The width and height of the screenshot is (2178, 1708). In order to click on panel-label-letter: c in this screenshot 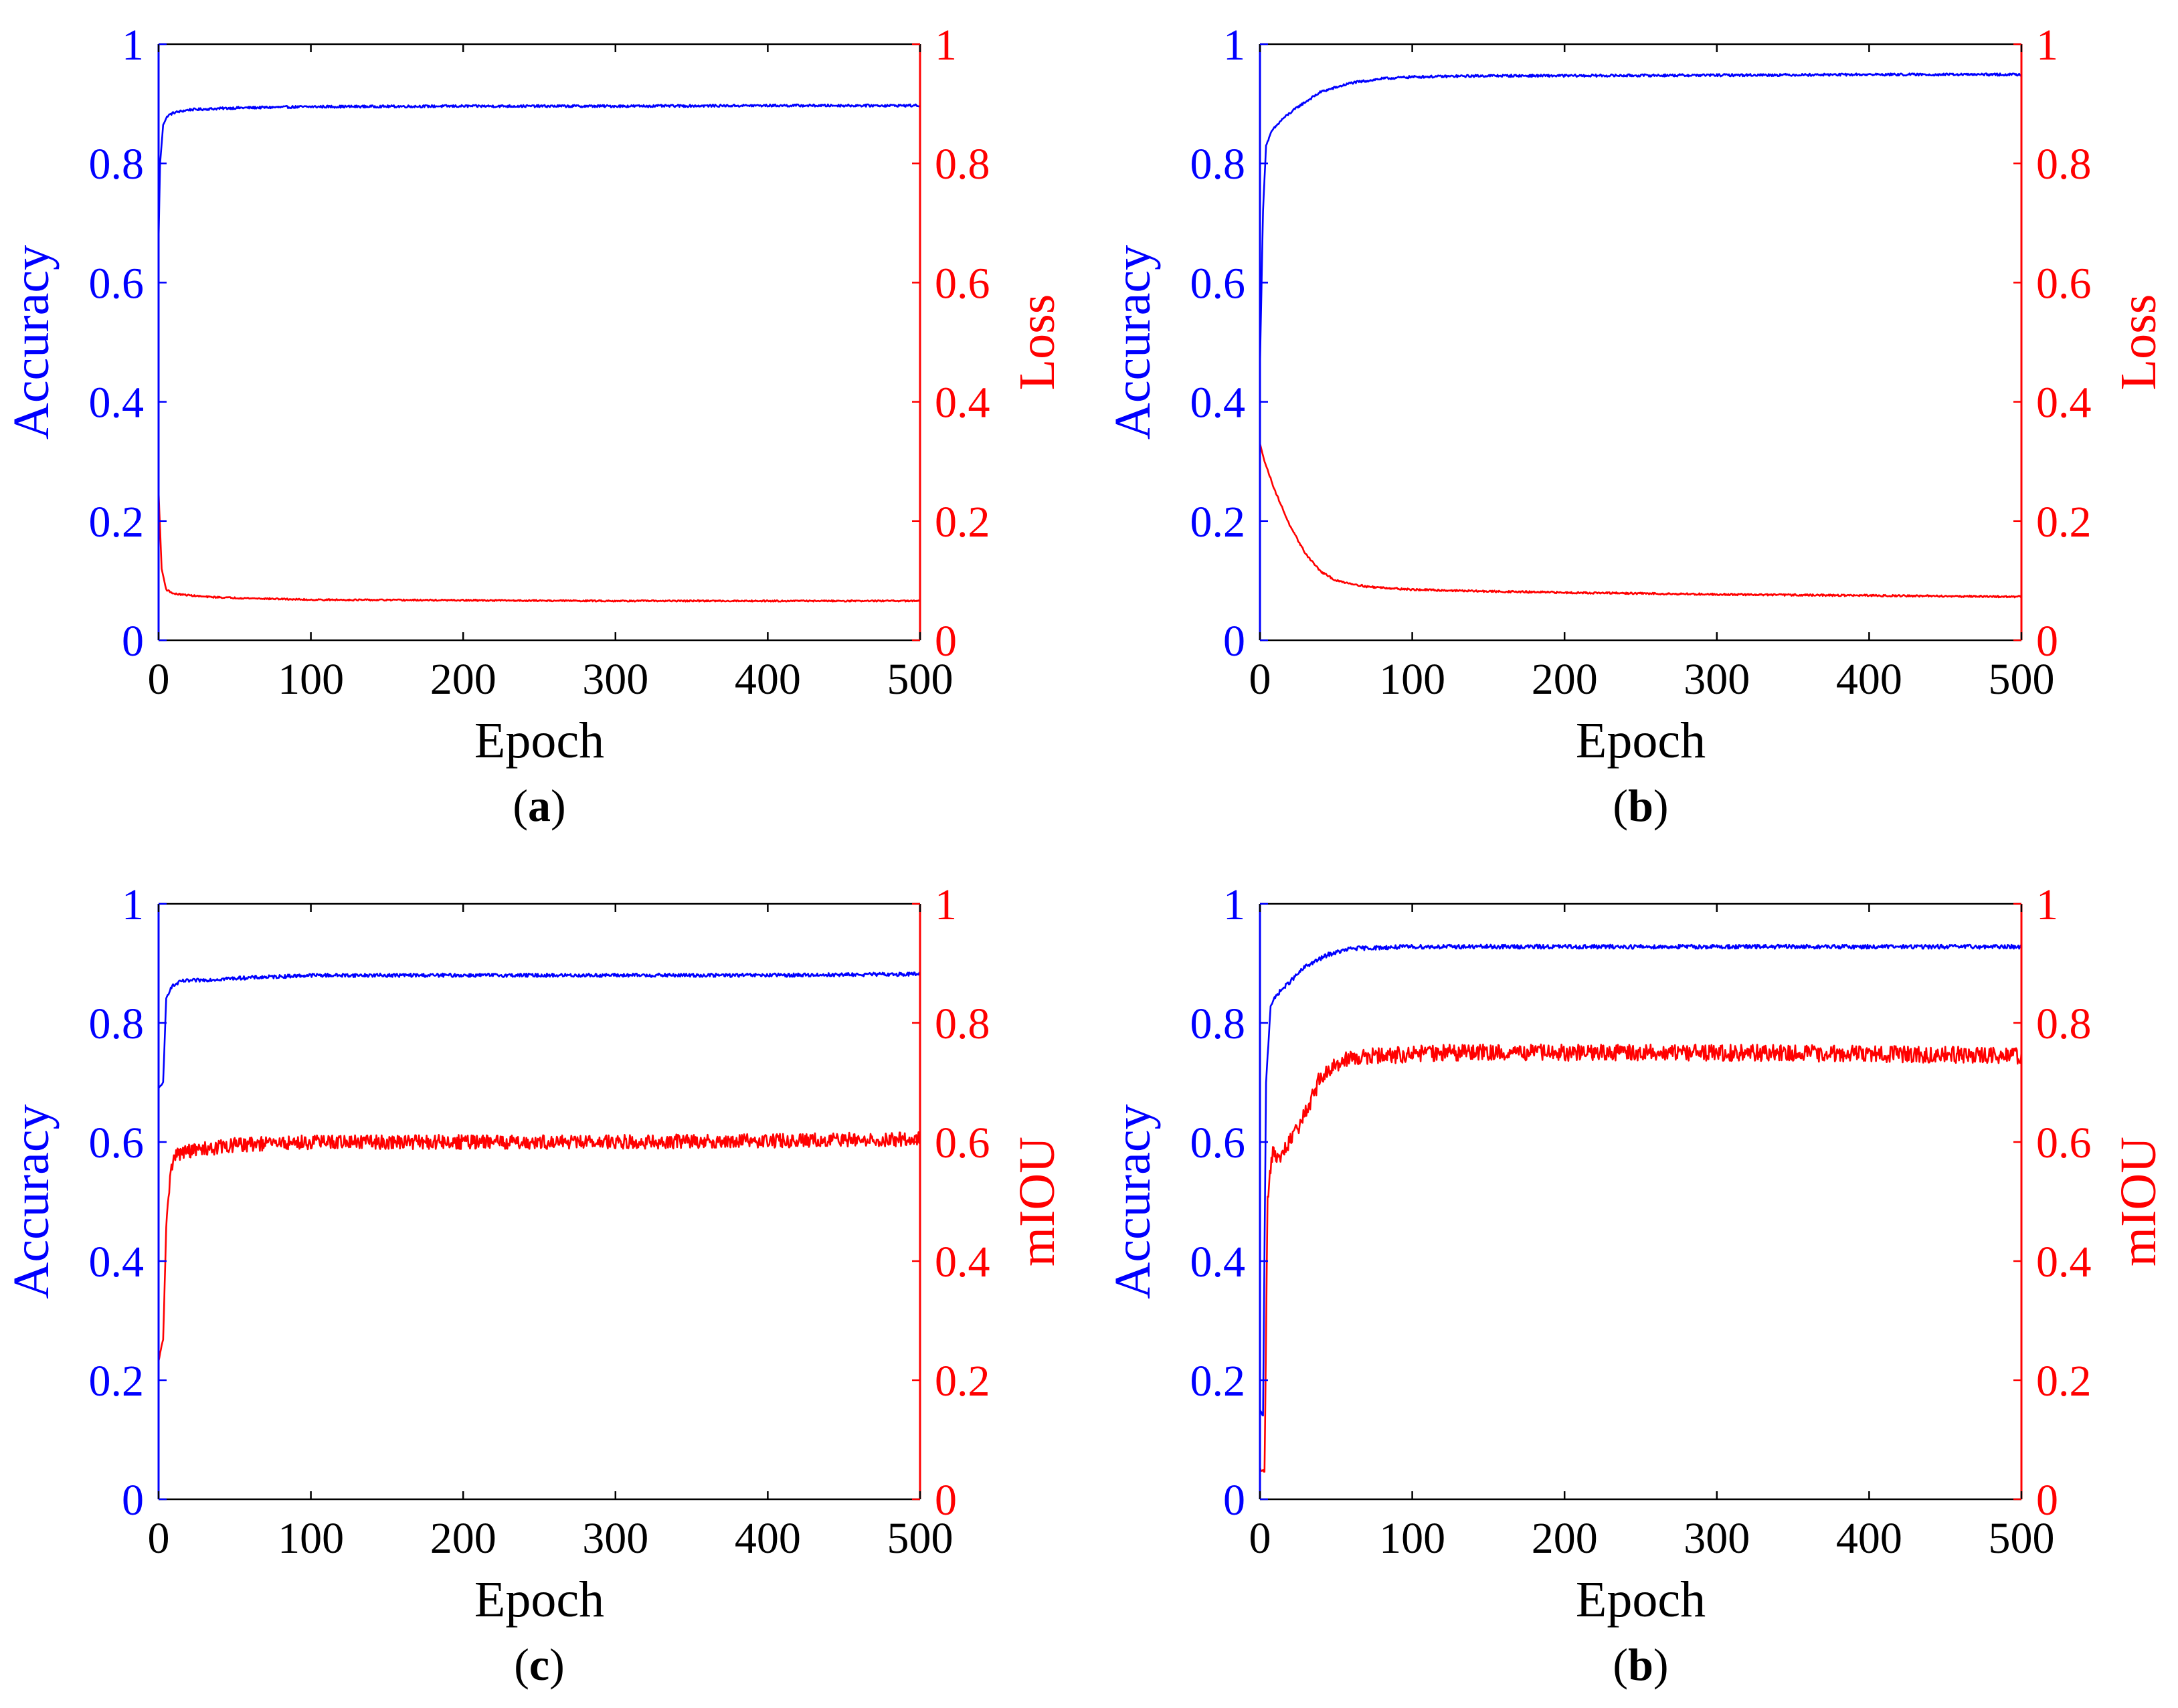, I will do `click(539, 1664)`.